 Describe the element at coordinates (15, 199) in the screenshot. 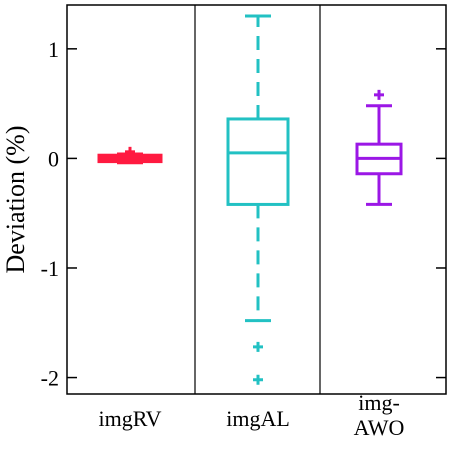

I see `y-axis-title: Deviation (%)` at that location.